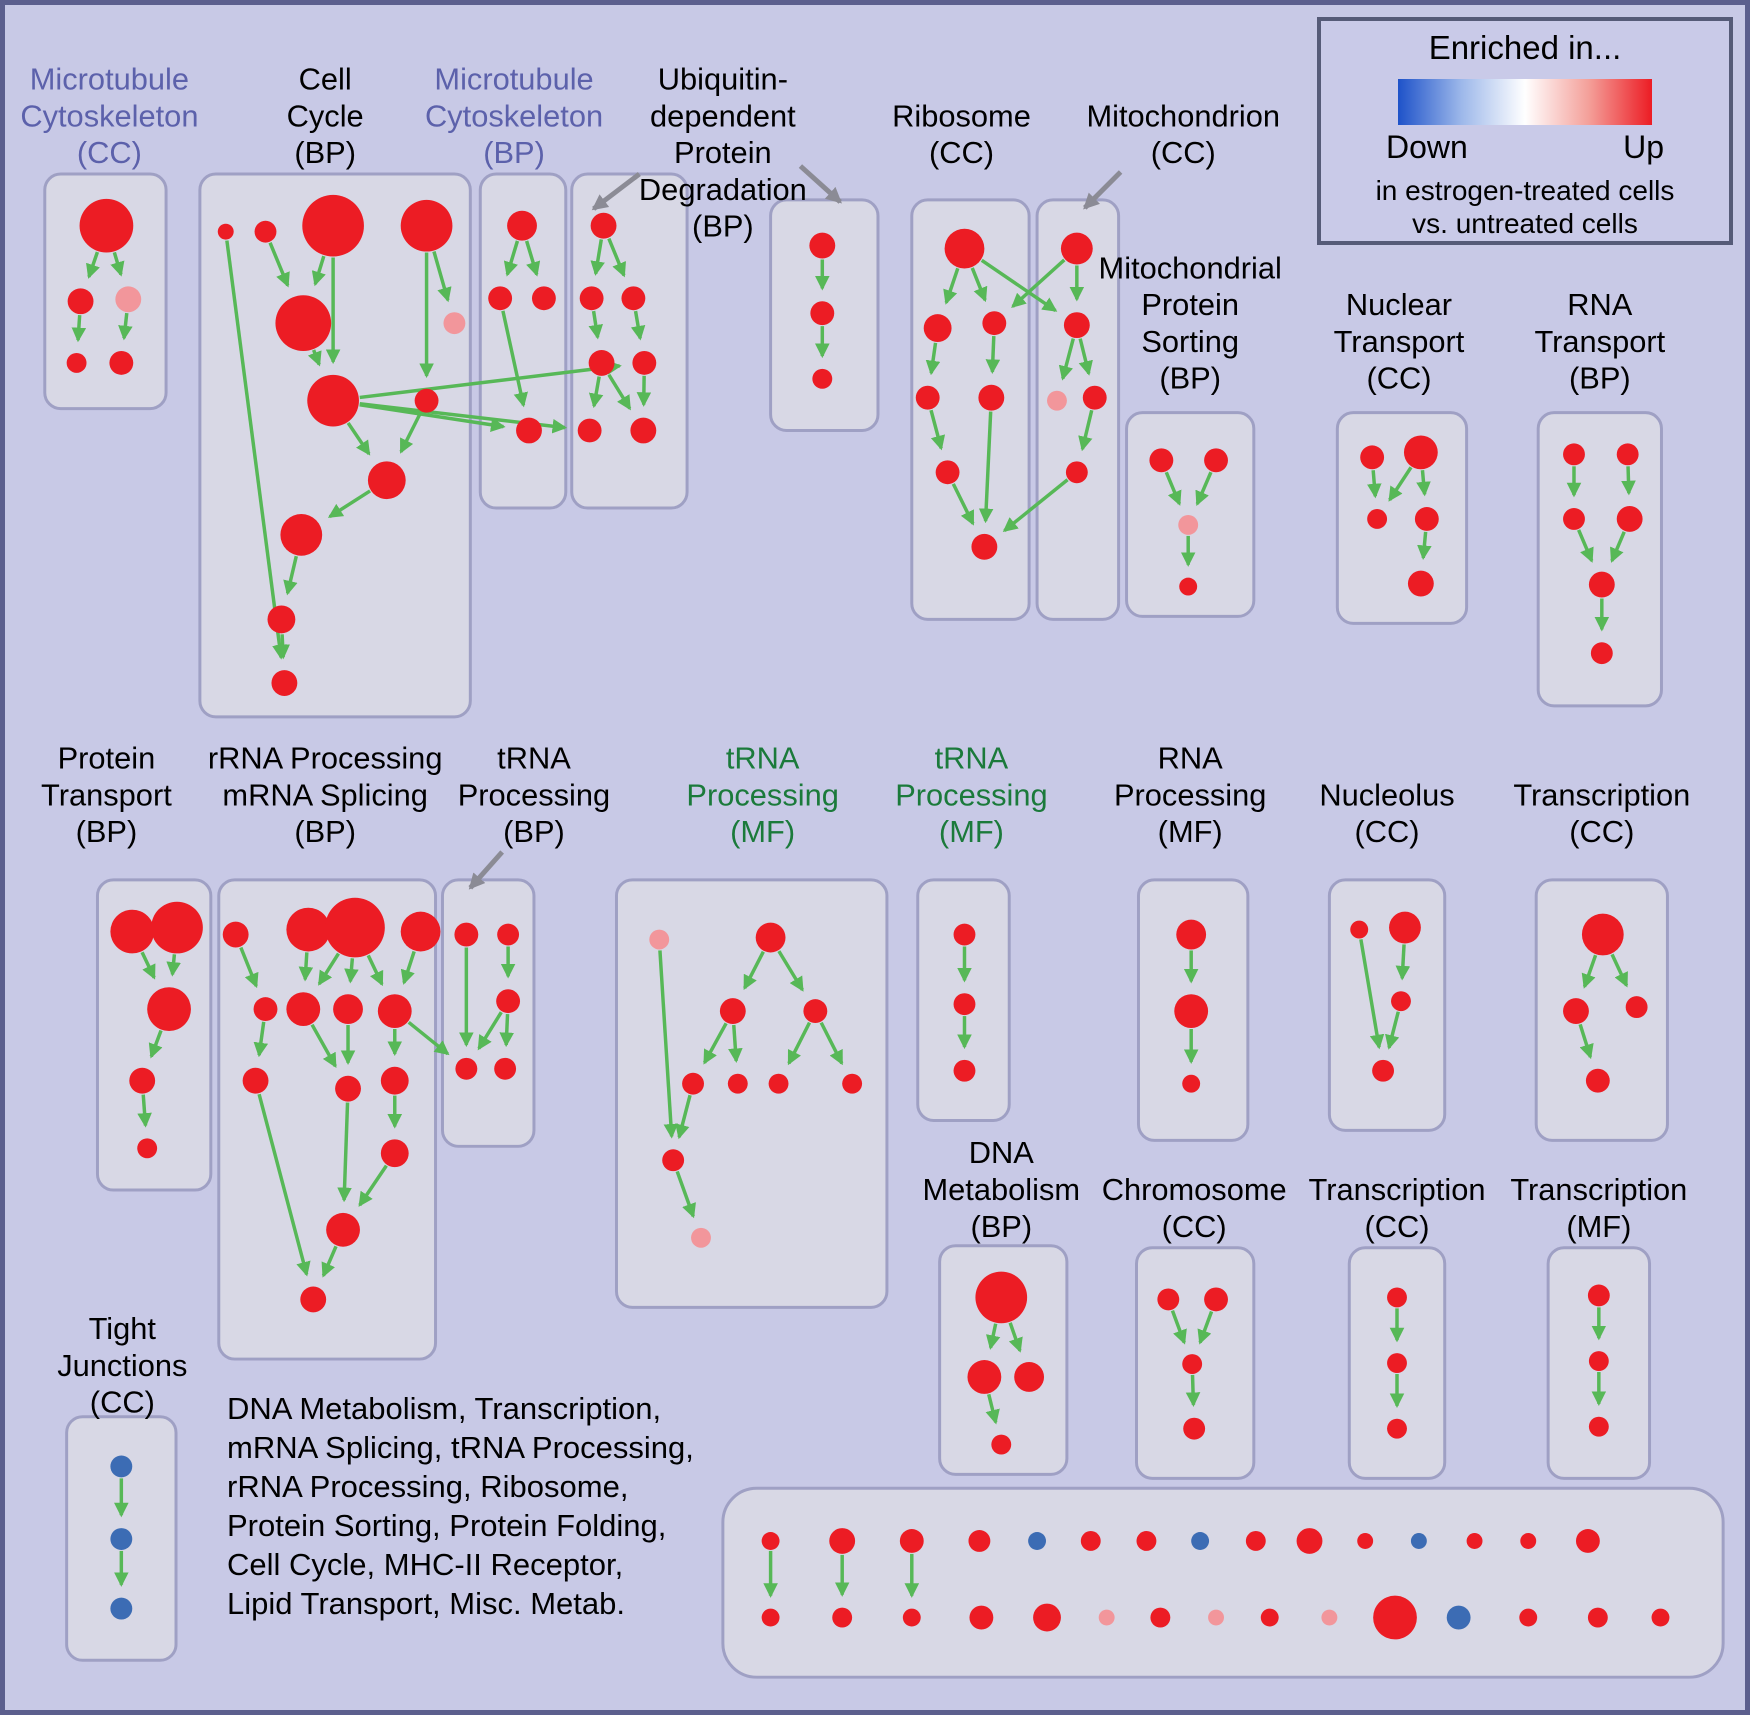 This screenshot has width=1750, height=1715. I want to click on misc-line-1: DNA Metabolism, Transcription,, so click(444, 1408).